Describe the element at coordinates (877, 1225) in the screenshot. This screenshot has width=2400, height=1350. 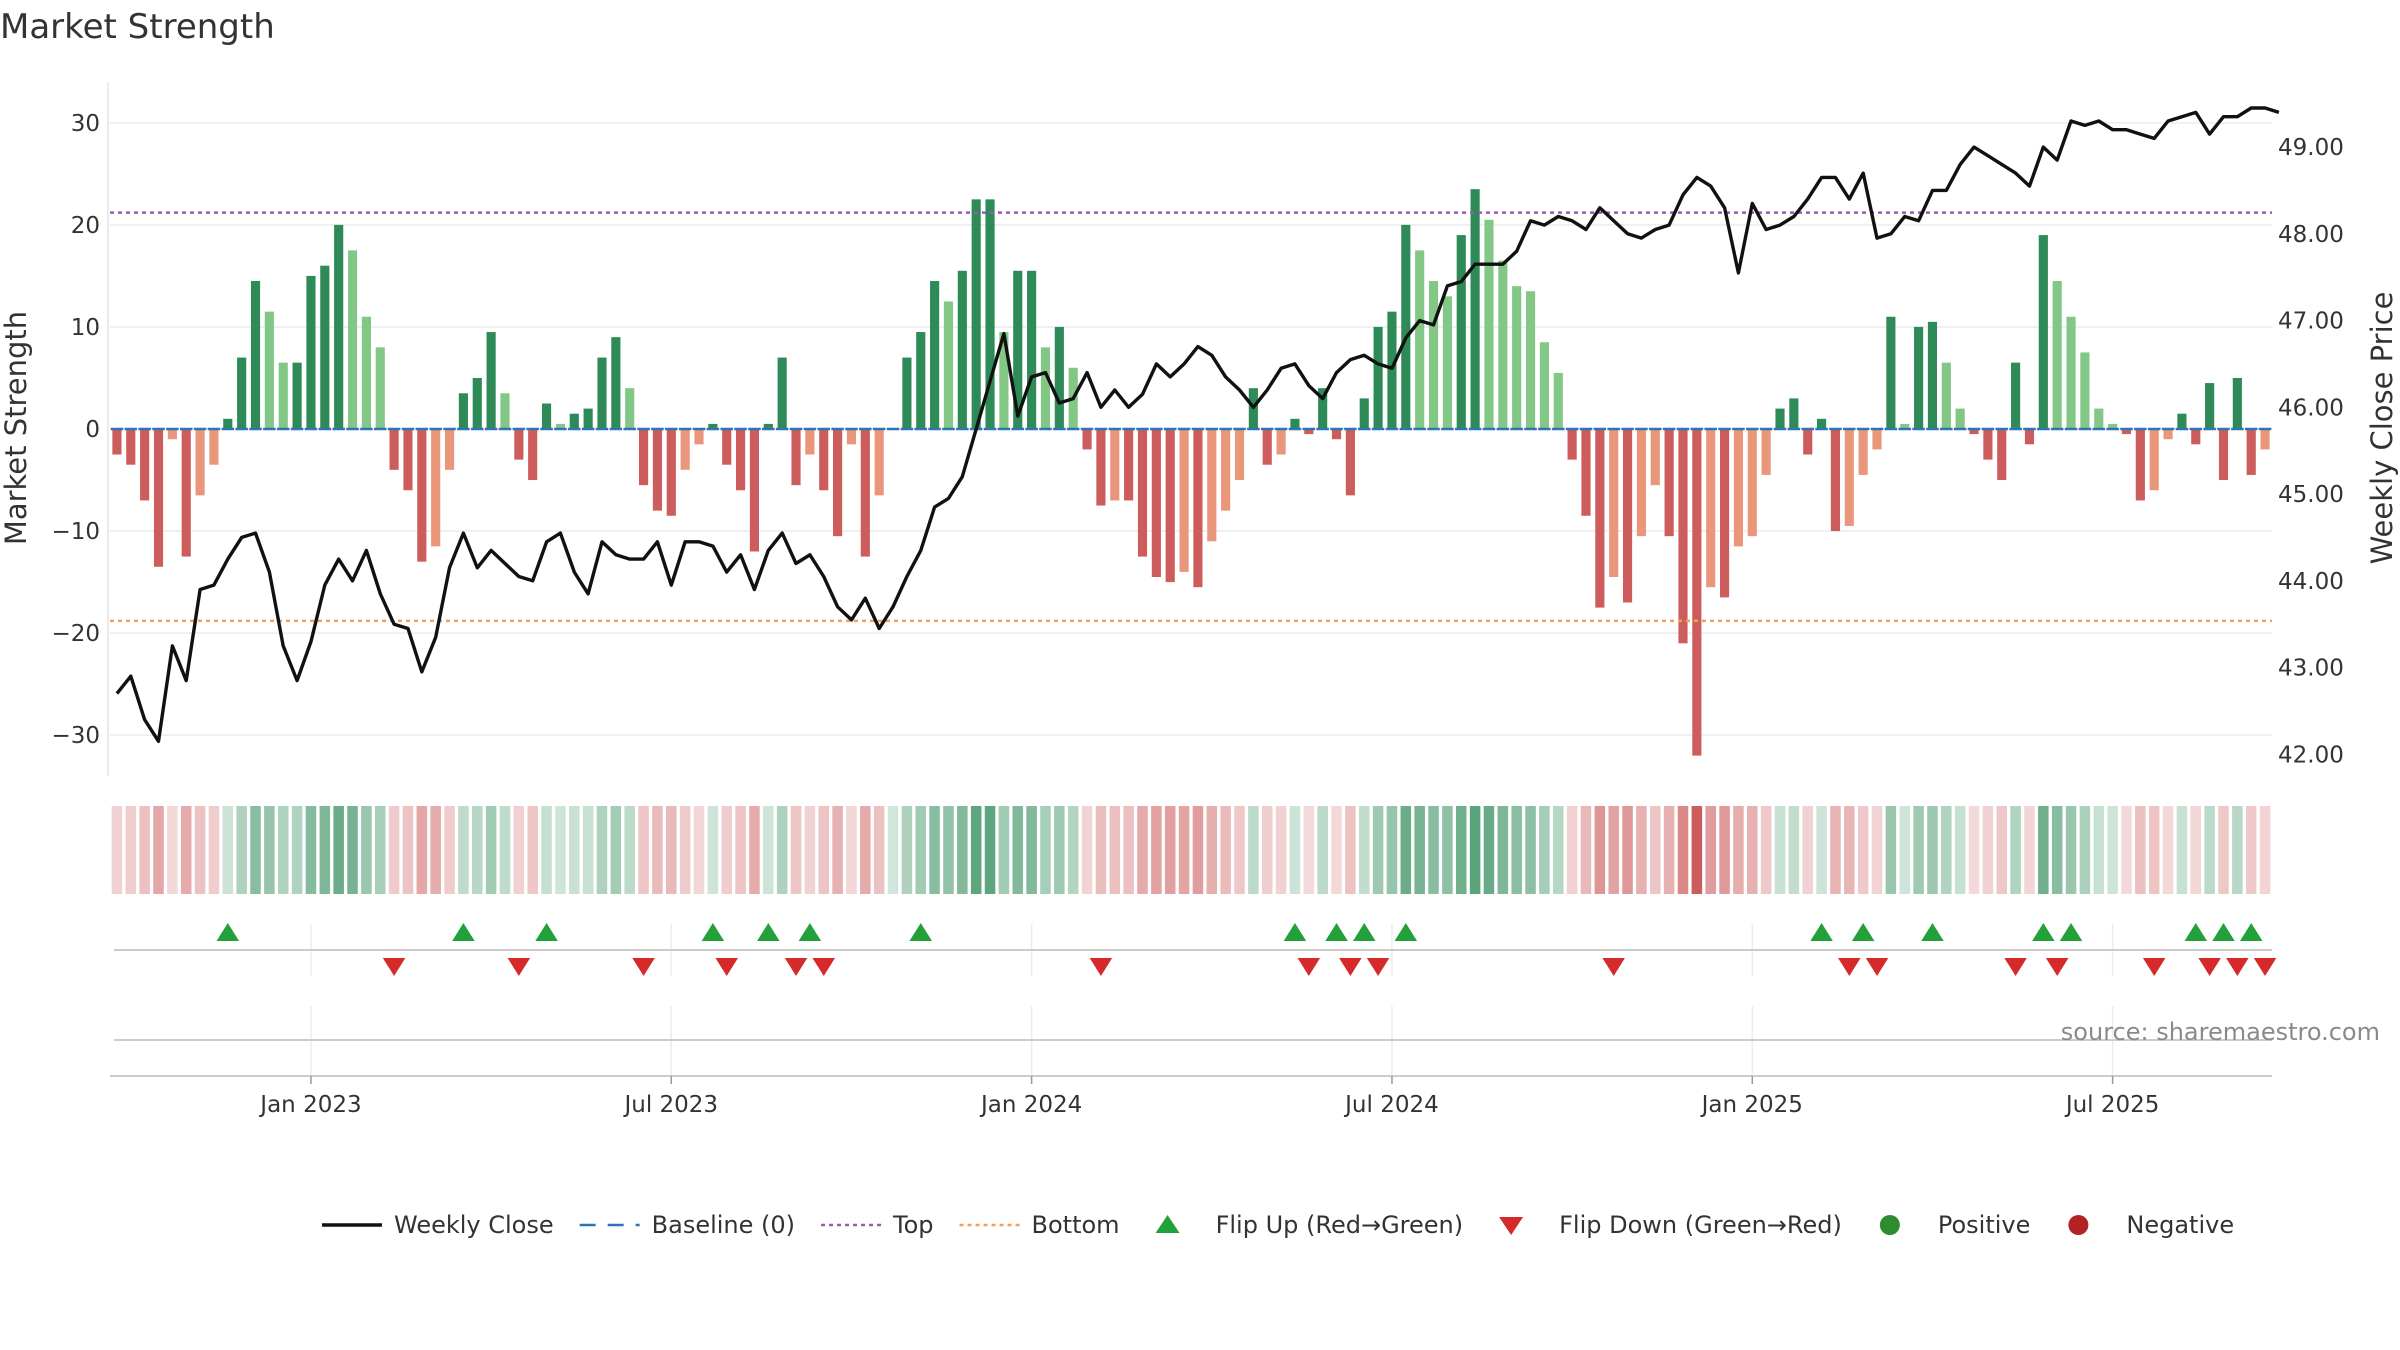
I see `legend-item: Top` at that location.